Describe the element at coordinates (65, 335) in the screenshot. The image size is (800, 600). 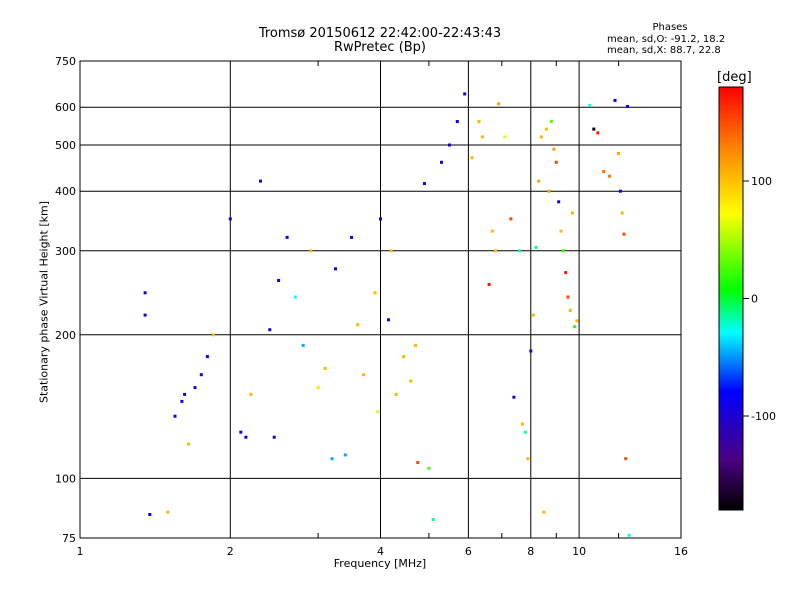
I see `y-tick-label: 200` at that location.